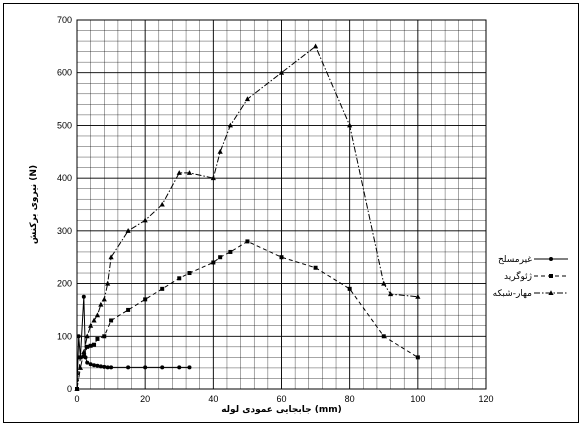 This screenshot has width=584, height=428. Describe the element at coordinates (536, 276) in the screenshot. I see `legend-item: ژئوگرید` at that location.